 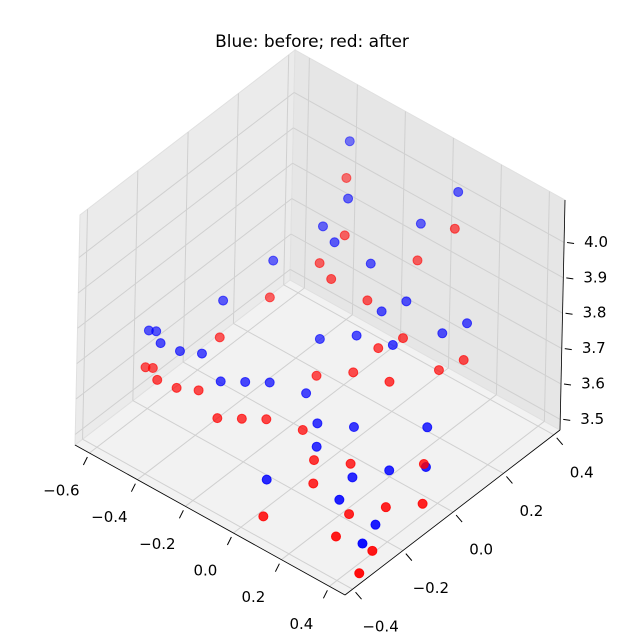 What do you see at coordinates (562, 315) in the screenshot?
I see `z-axis` at bounding box center [562, 315].